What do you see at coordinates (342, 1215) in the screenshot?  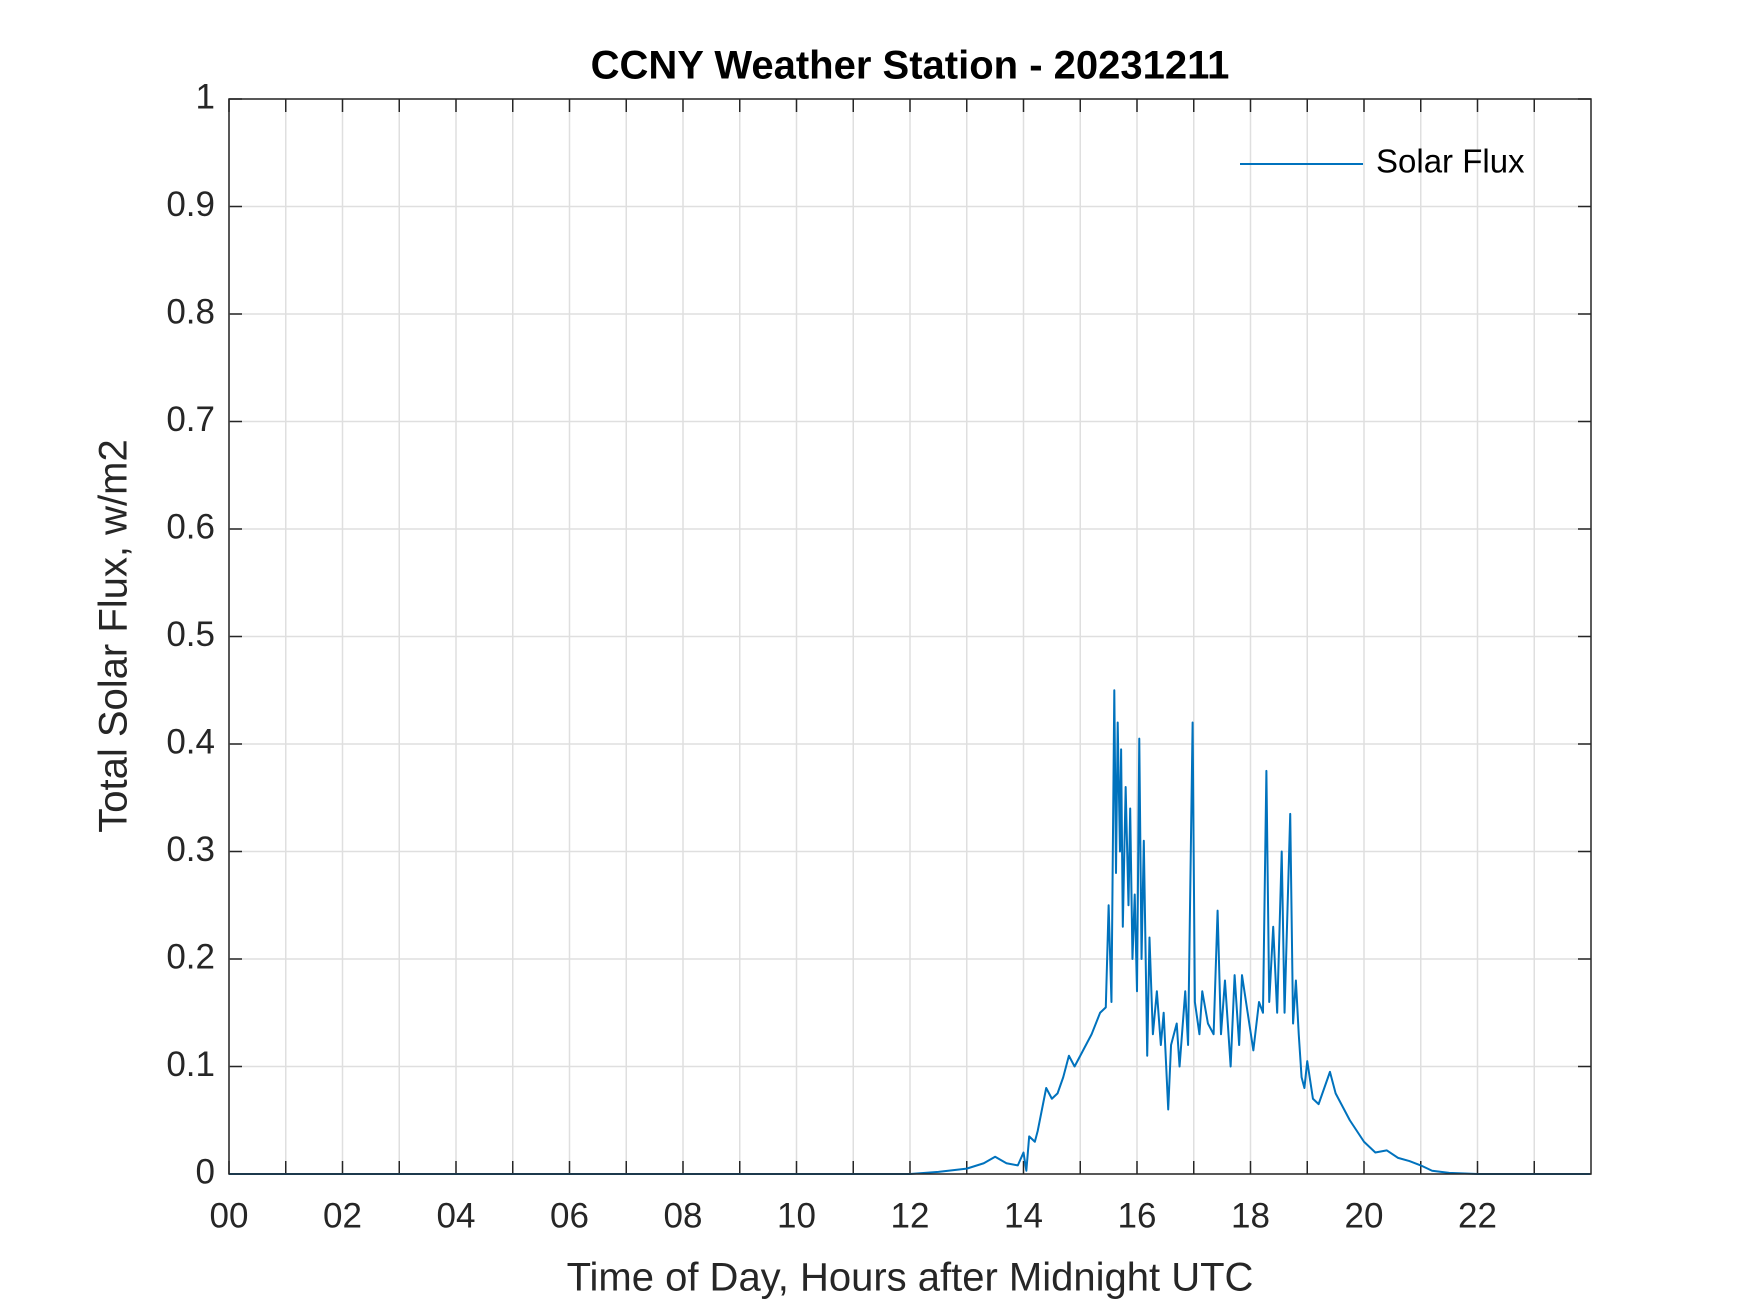 I see `x-tick-label: 02` at bounding box center [342, 1215].